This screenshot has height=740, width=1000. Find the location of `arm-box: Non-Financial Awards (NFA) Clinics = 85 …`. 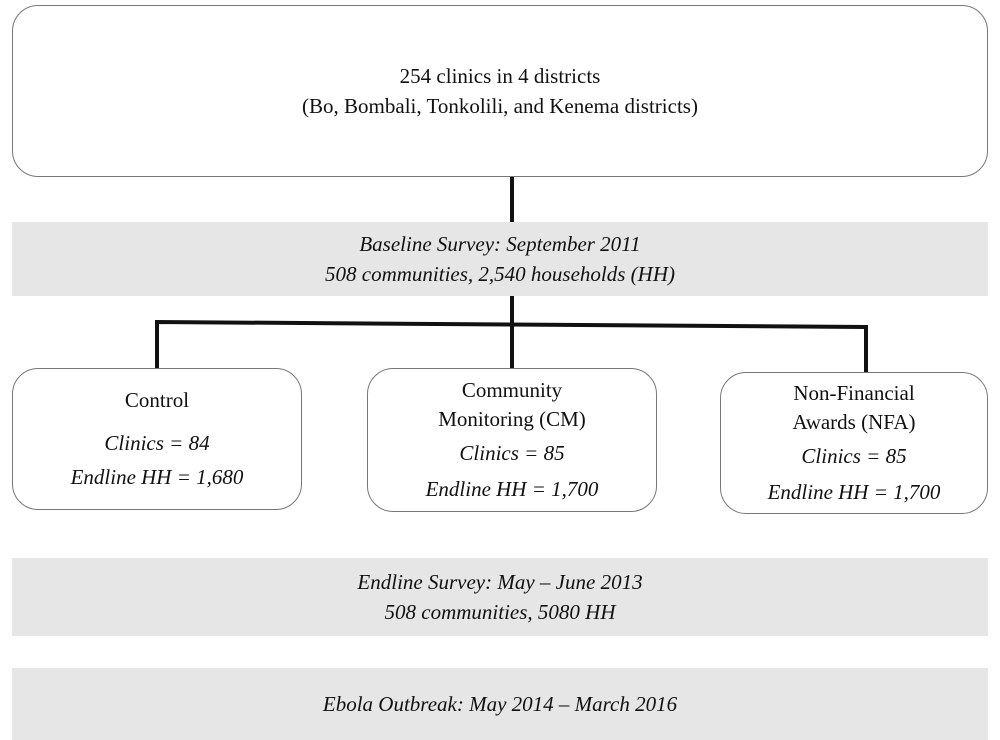

arm-box: Non-Financial Awards (NFA) Clinics = 85 … is located at coordinates (854, 443).